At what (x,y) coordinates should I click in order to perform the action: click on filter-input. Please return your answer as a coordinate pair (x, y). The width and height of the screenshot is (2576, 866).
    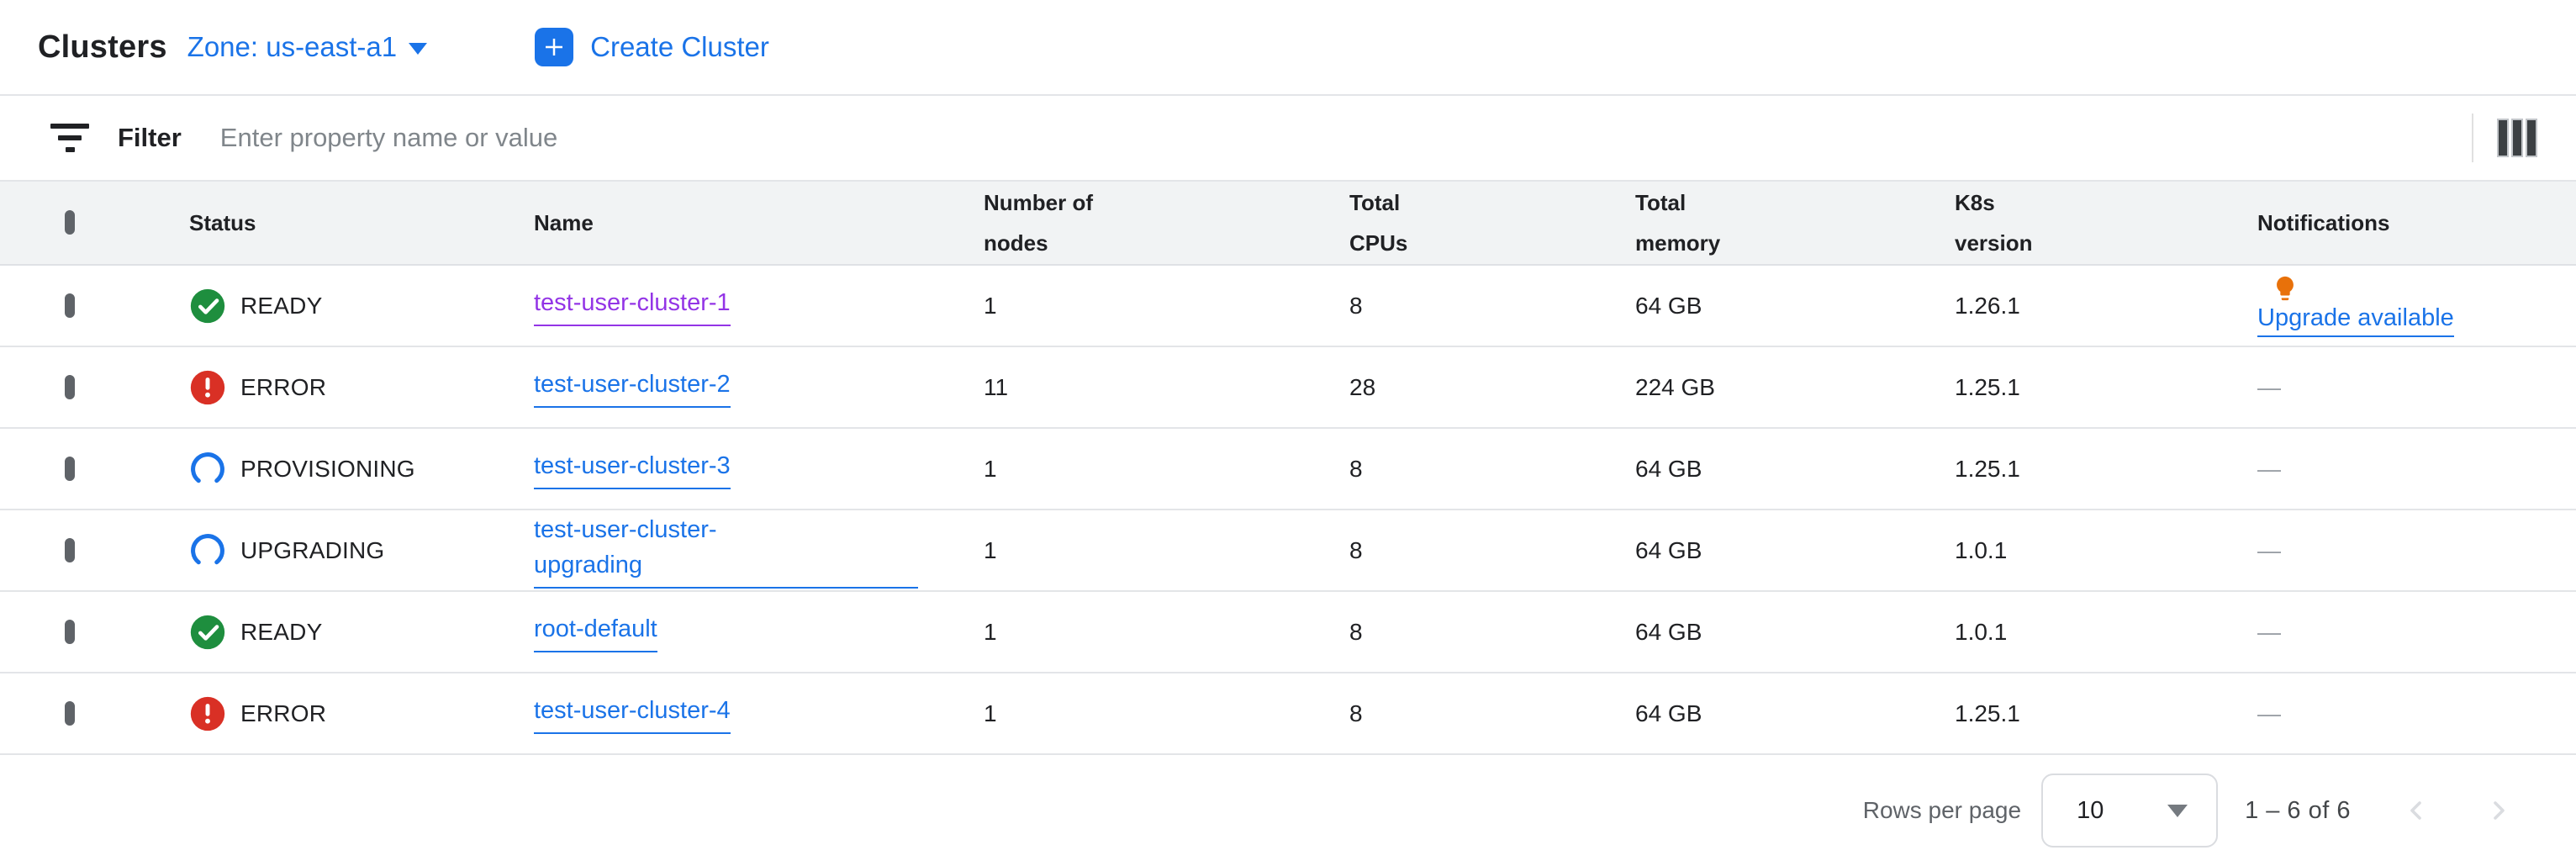
    Looking at the image, I should click on (1337, 138).